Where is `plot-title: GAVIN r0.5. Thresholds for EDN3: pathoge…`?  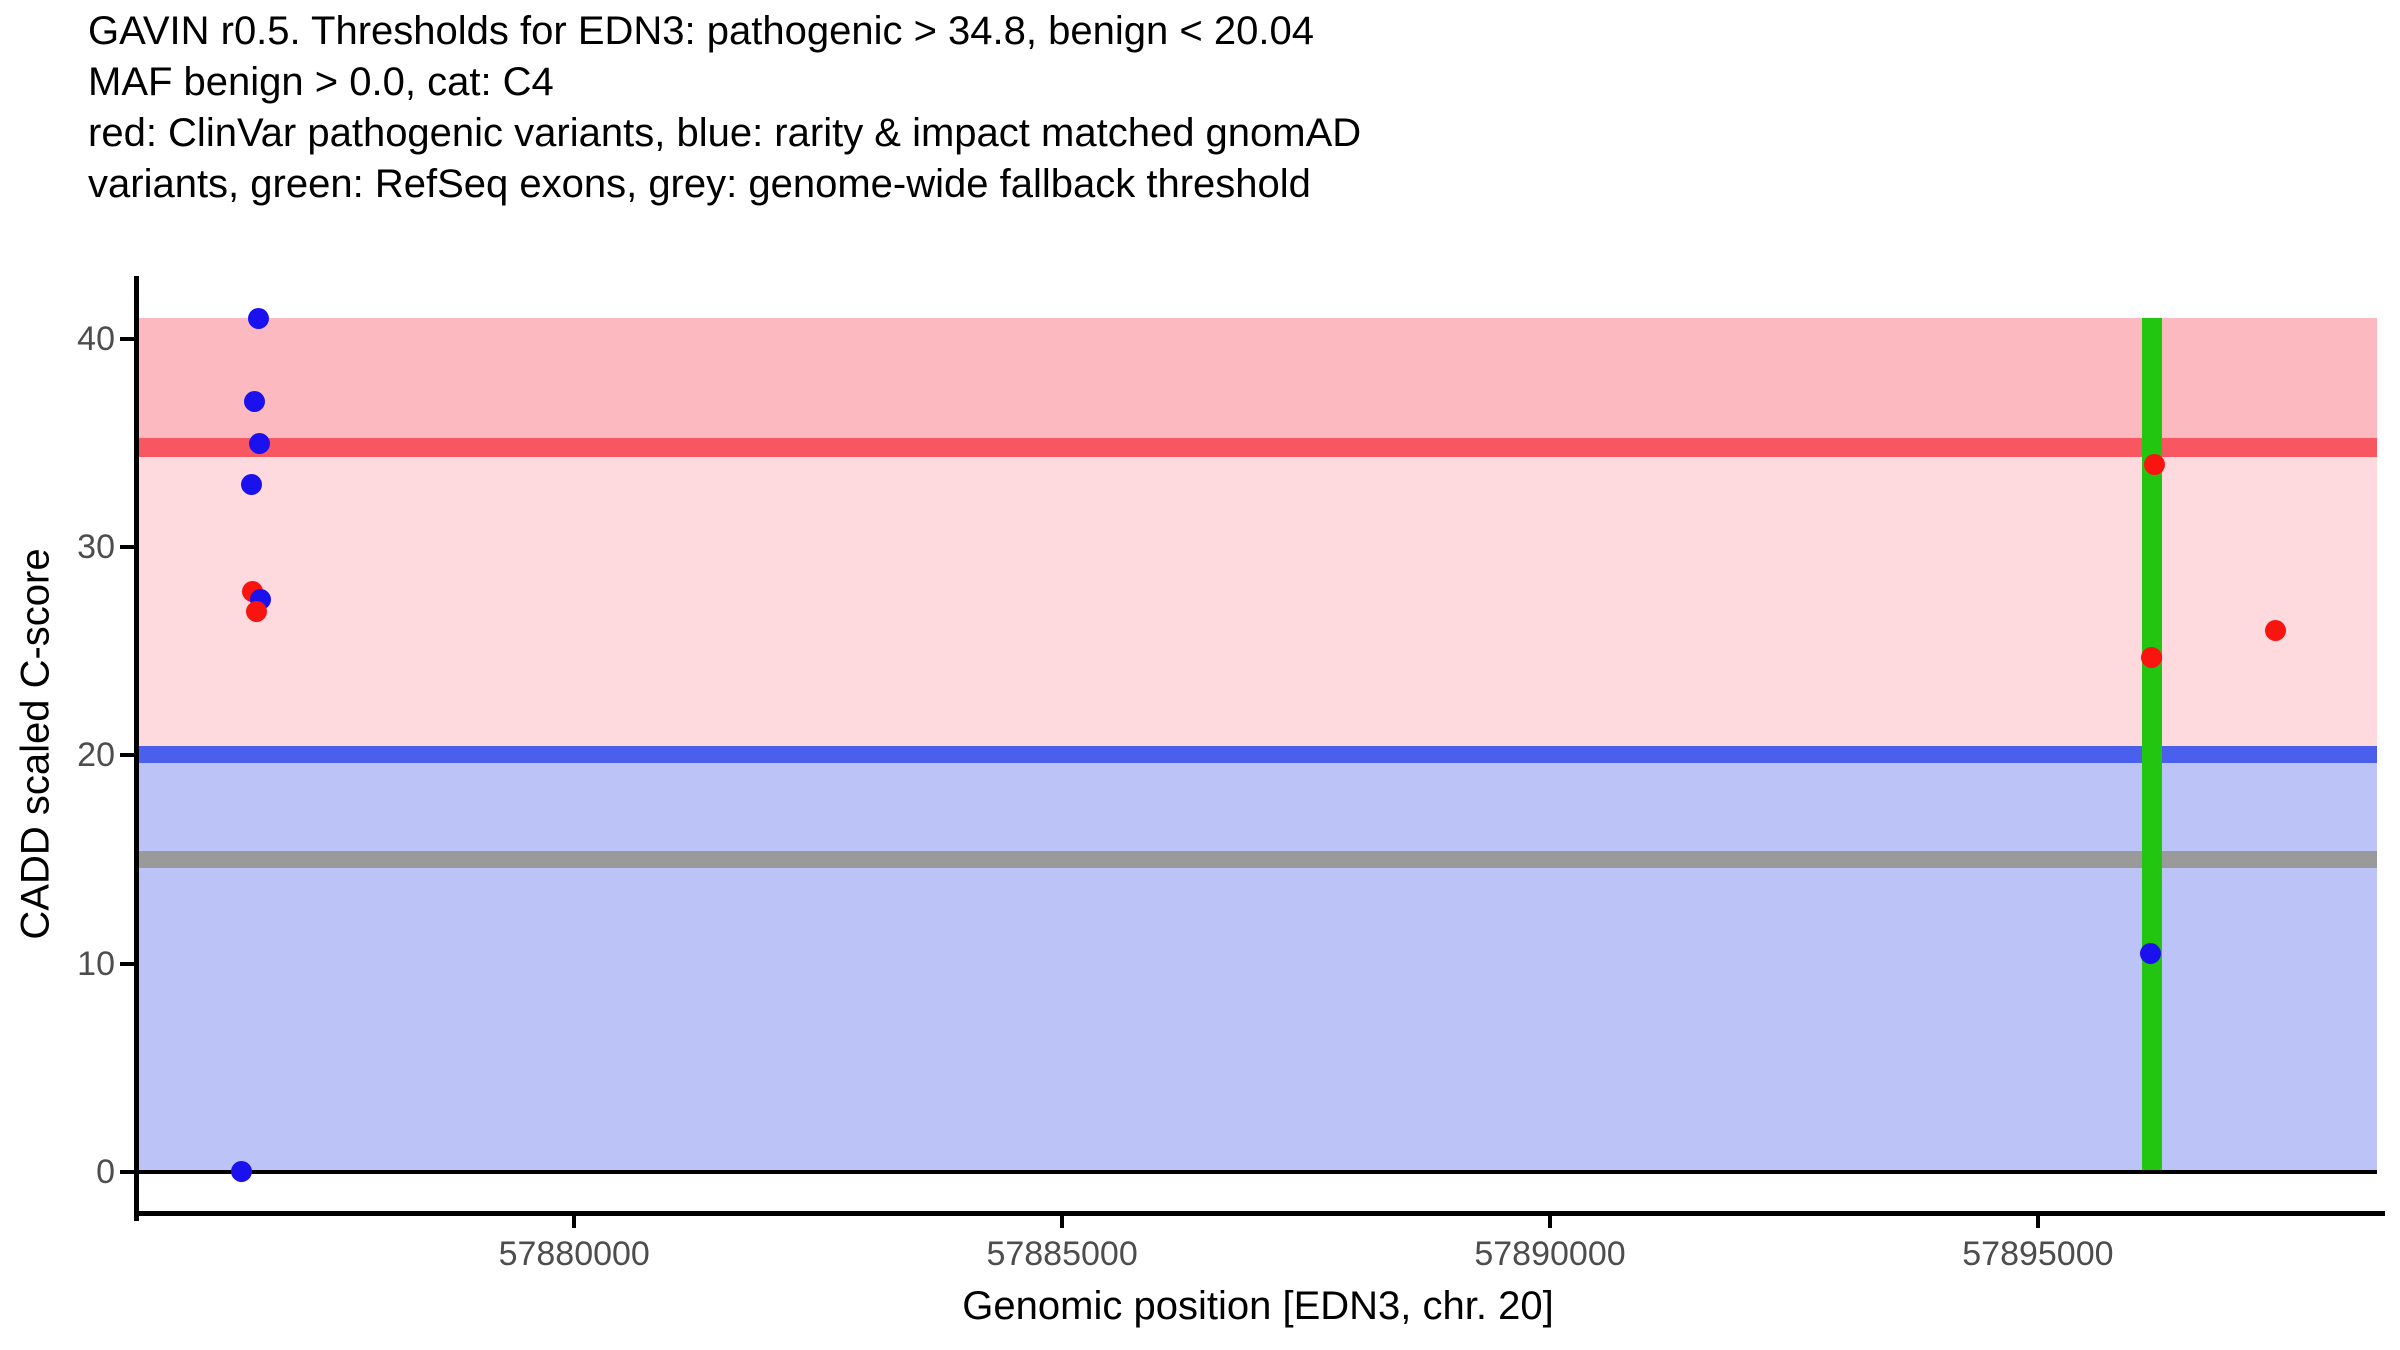
plot-title: GAVIN r0.5. Thresholds for EDN3: pathoge… is located at coordinates (724, 108).